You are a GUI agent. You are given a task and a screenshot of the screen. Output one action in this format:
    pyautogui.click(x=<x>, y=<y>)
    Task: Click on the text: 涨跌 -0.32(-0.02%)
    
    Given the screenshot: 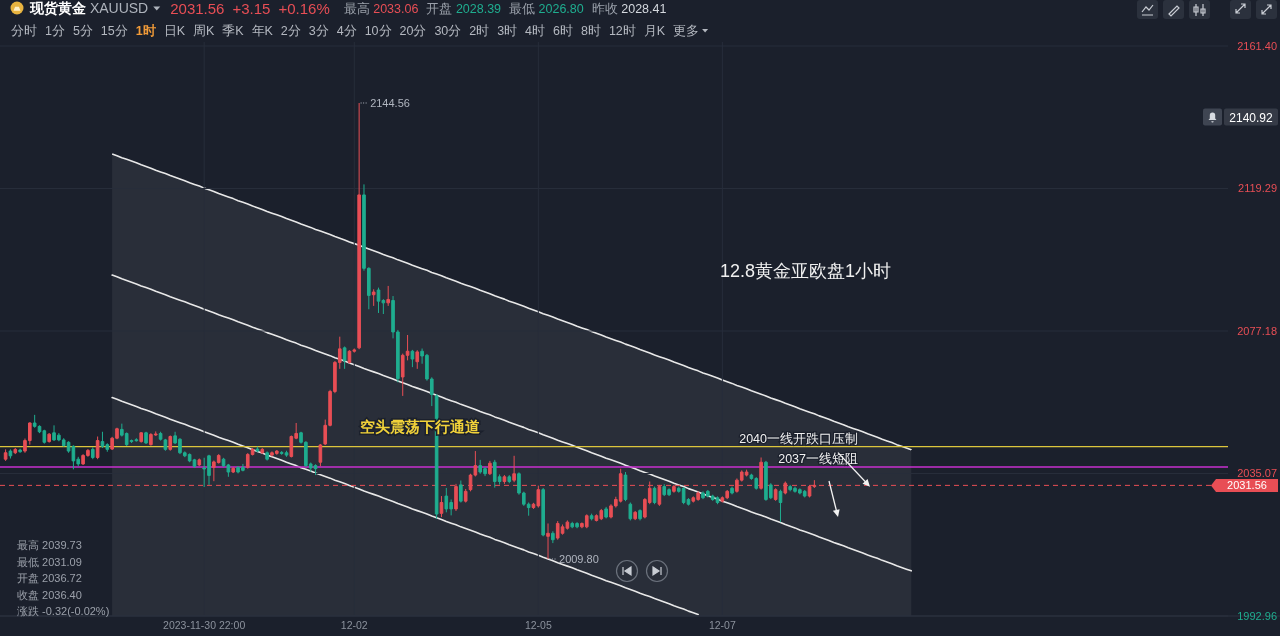 What is the action you would take?
    pyautogui.click(x=63, y=611)
    